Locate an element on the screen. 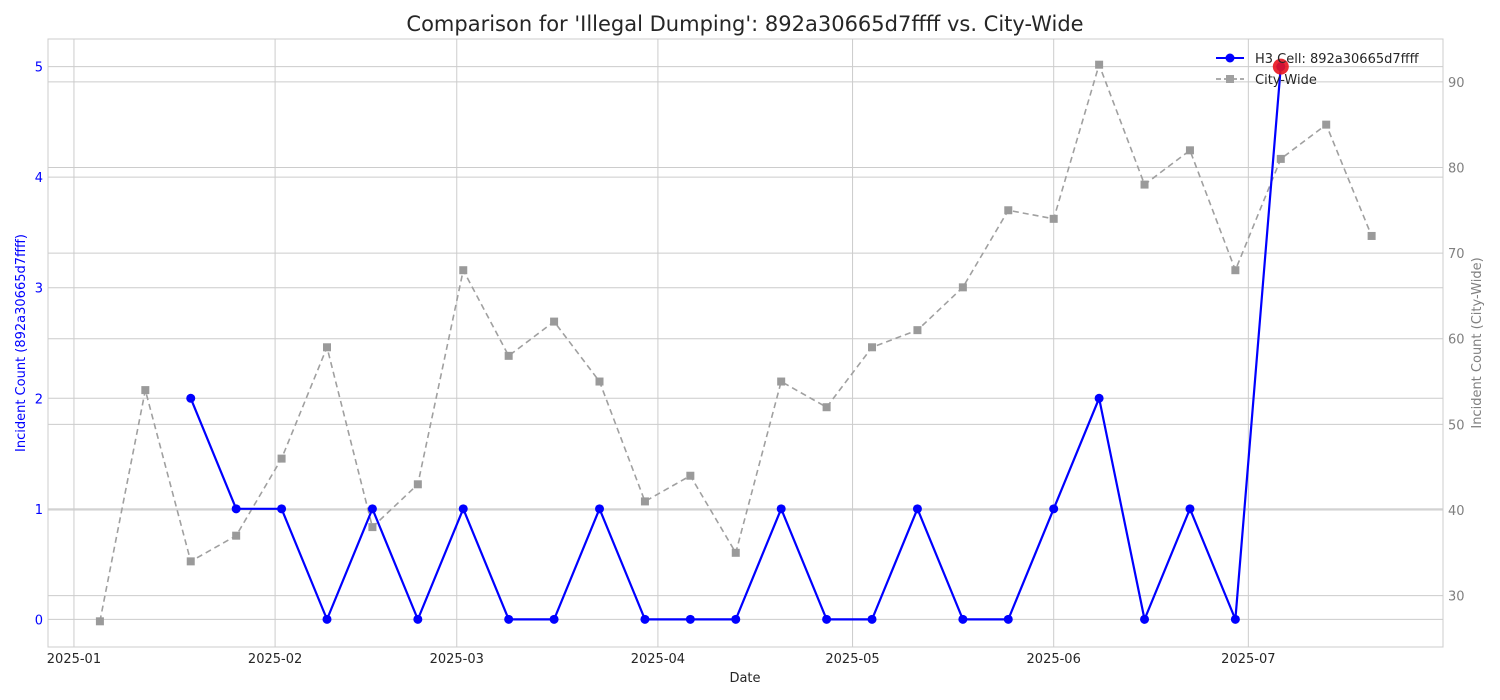  y-right-tick-label: 40 is located at coordinates (1456, 511).